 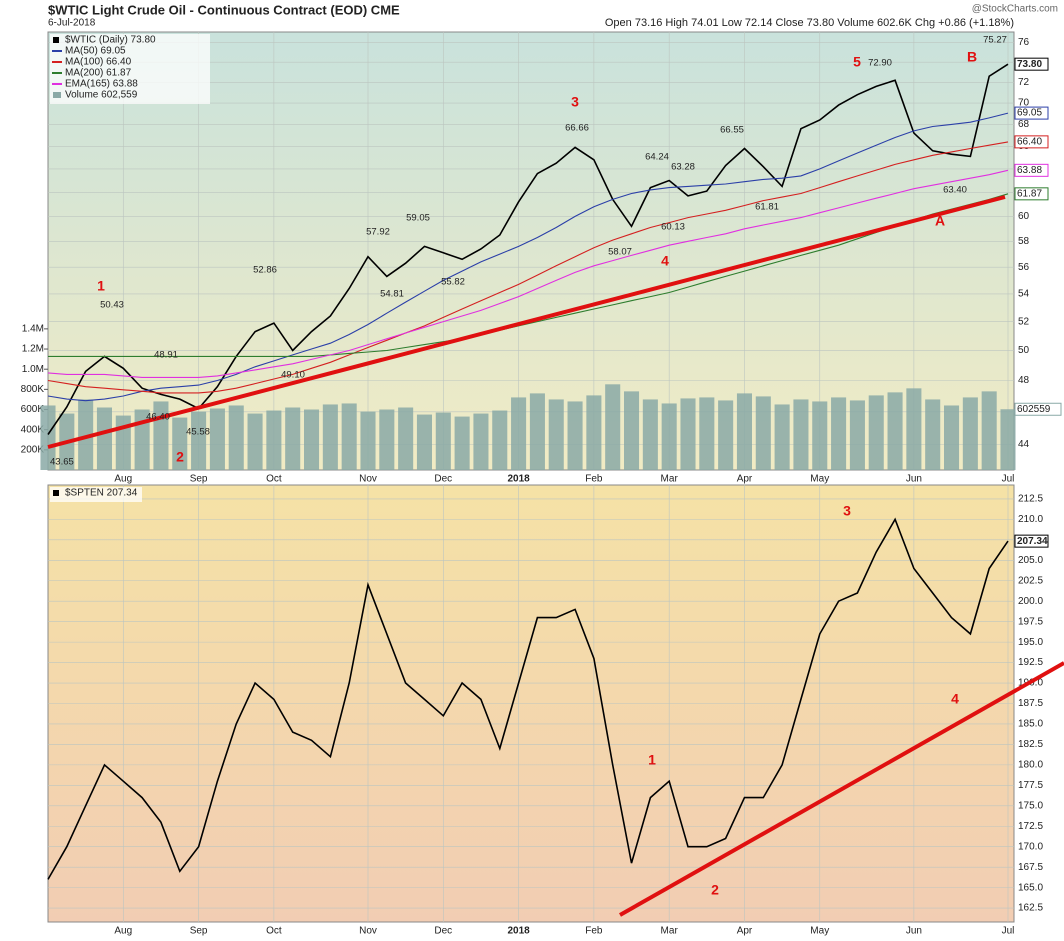 What do you see at coordinates (1030, 826) in the screenshot?
I see `y-tick-label: 172.5` at bounding box center [1030, 826].